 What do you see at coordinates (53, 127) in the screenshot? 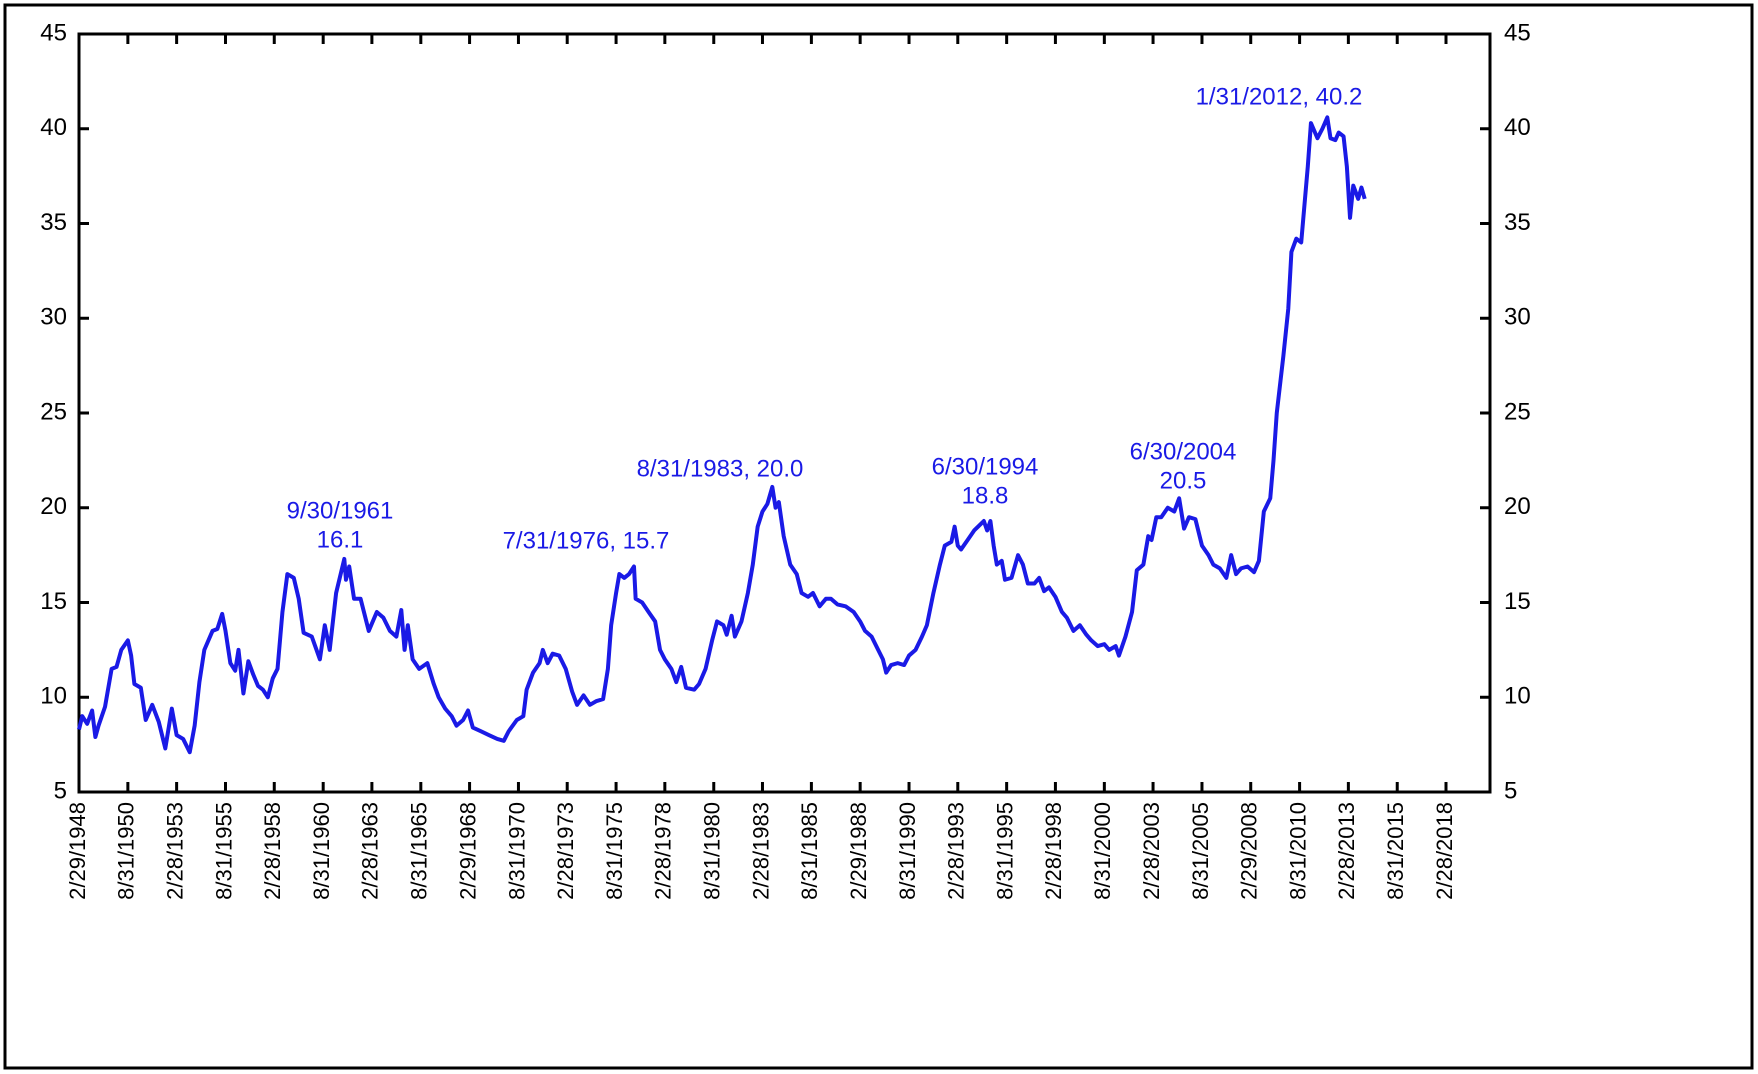
I see `y-tick-label: 40` at bounding box center [53, 127].